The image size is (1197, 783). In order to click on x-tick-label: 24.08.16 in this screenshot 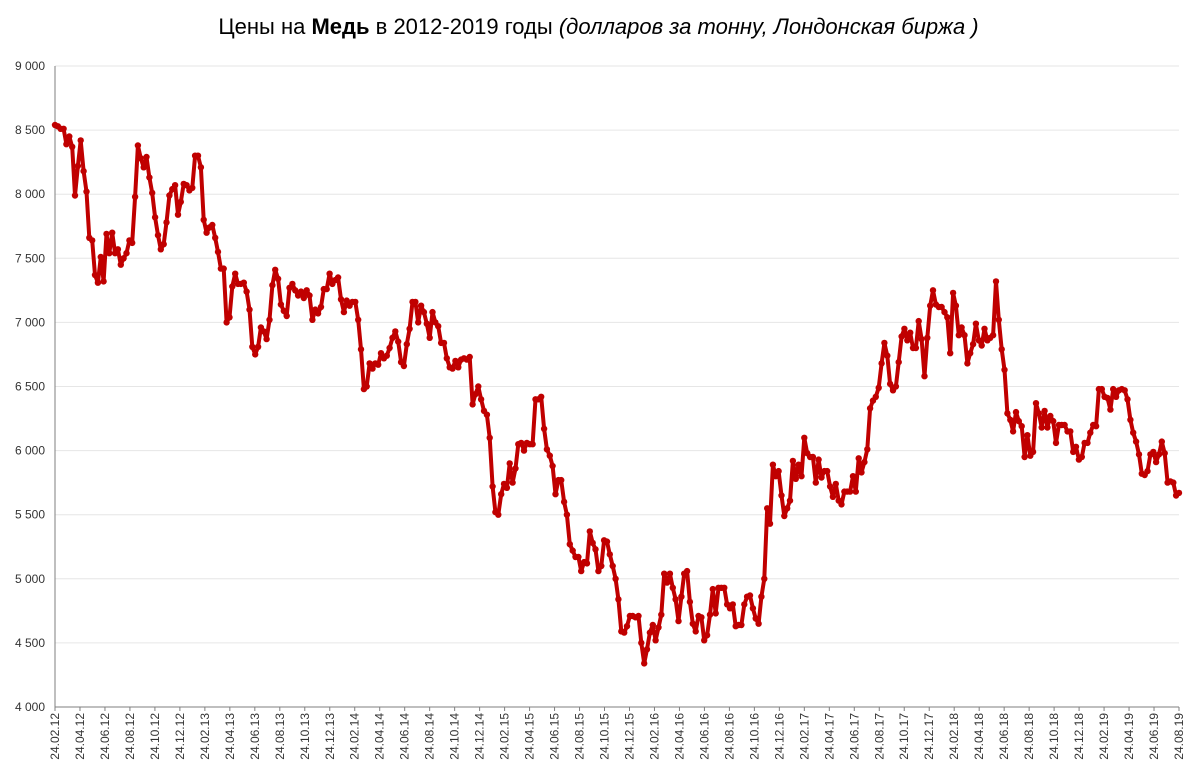, I will do `click(729, 736)`.